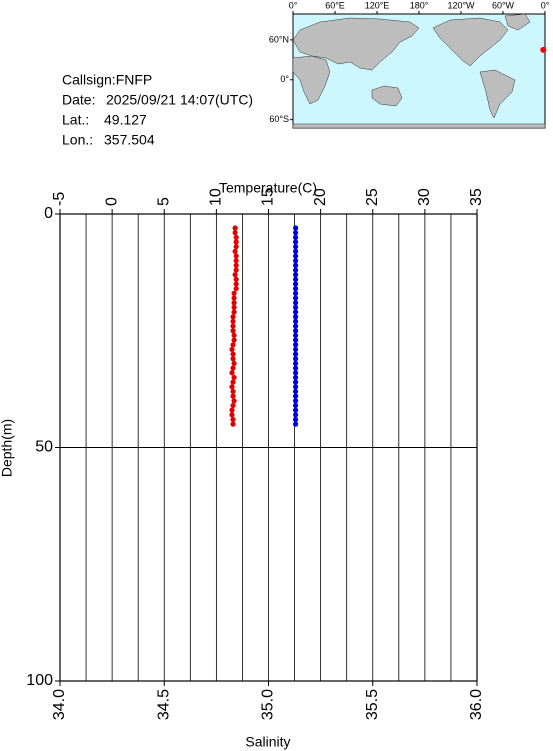 The width and height of the screenshot is (553, 751). Describe the element at coordinates (503, 5) in the screenshot. I see `map-x-tick-label: 60°W` at that location.